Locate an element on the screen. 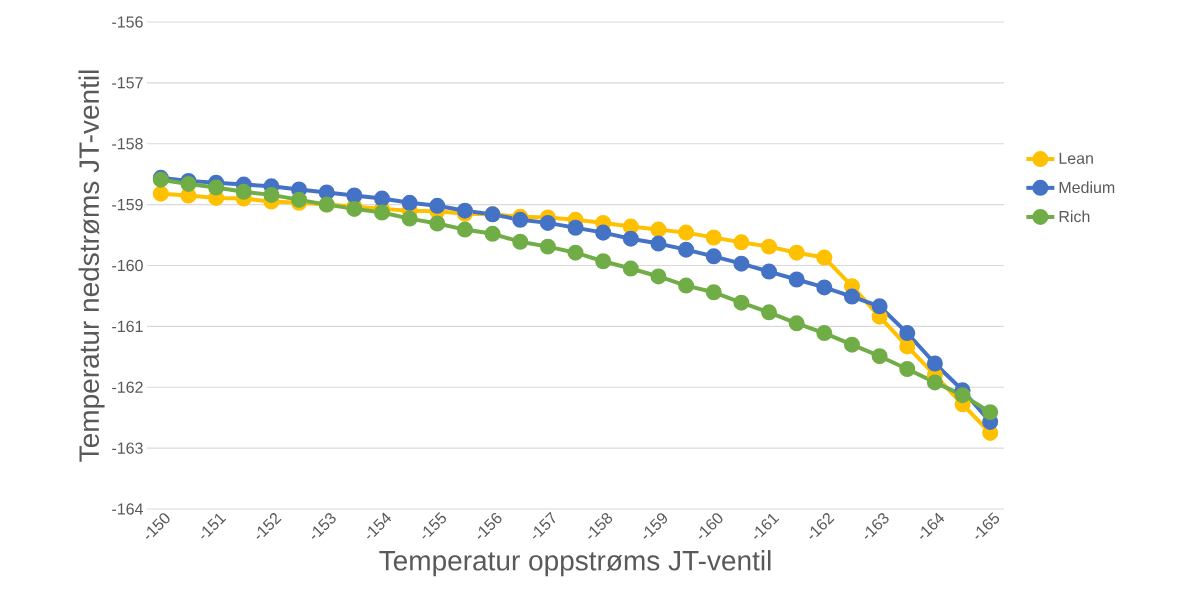 This screenshot has width=1180, height=613. x-tick-label: -156 is located at coordinates (489, 526).